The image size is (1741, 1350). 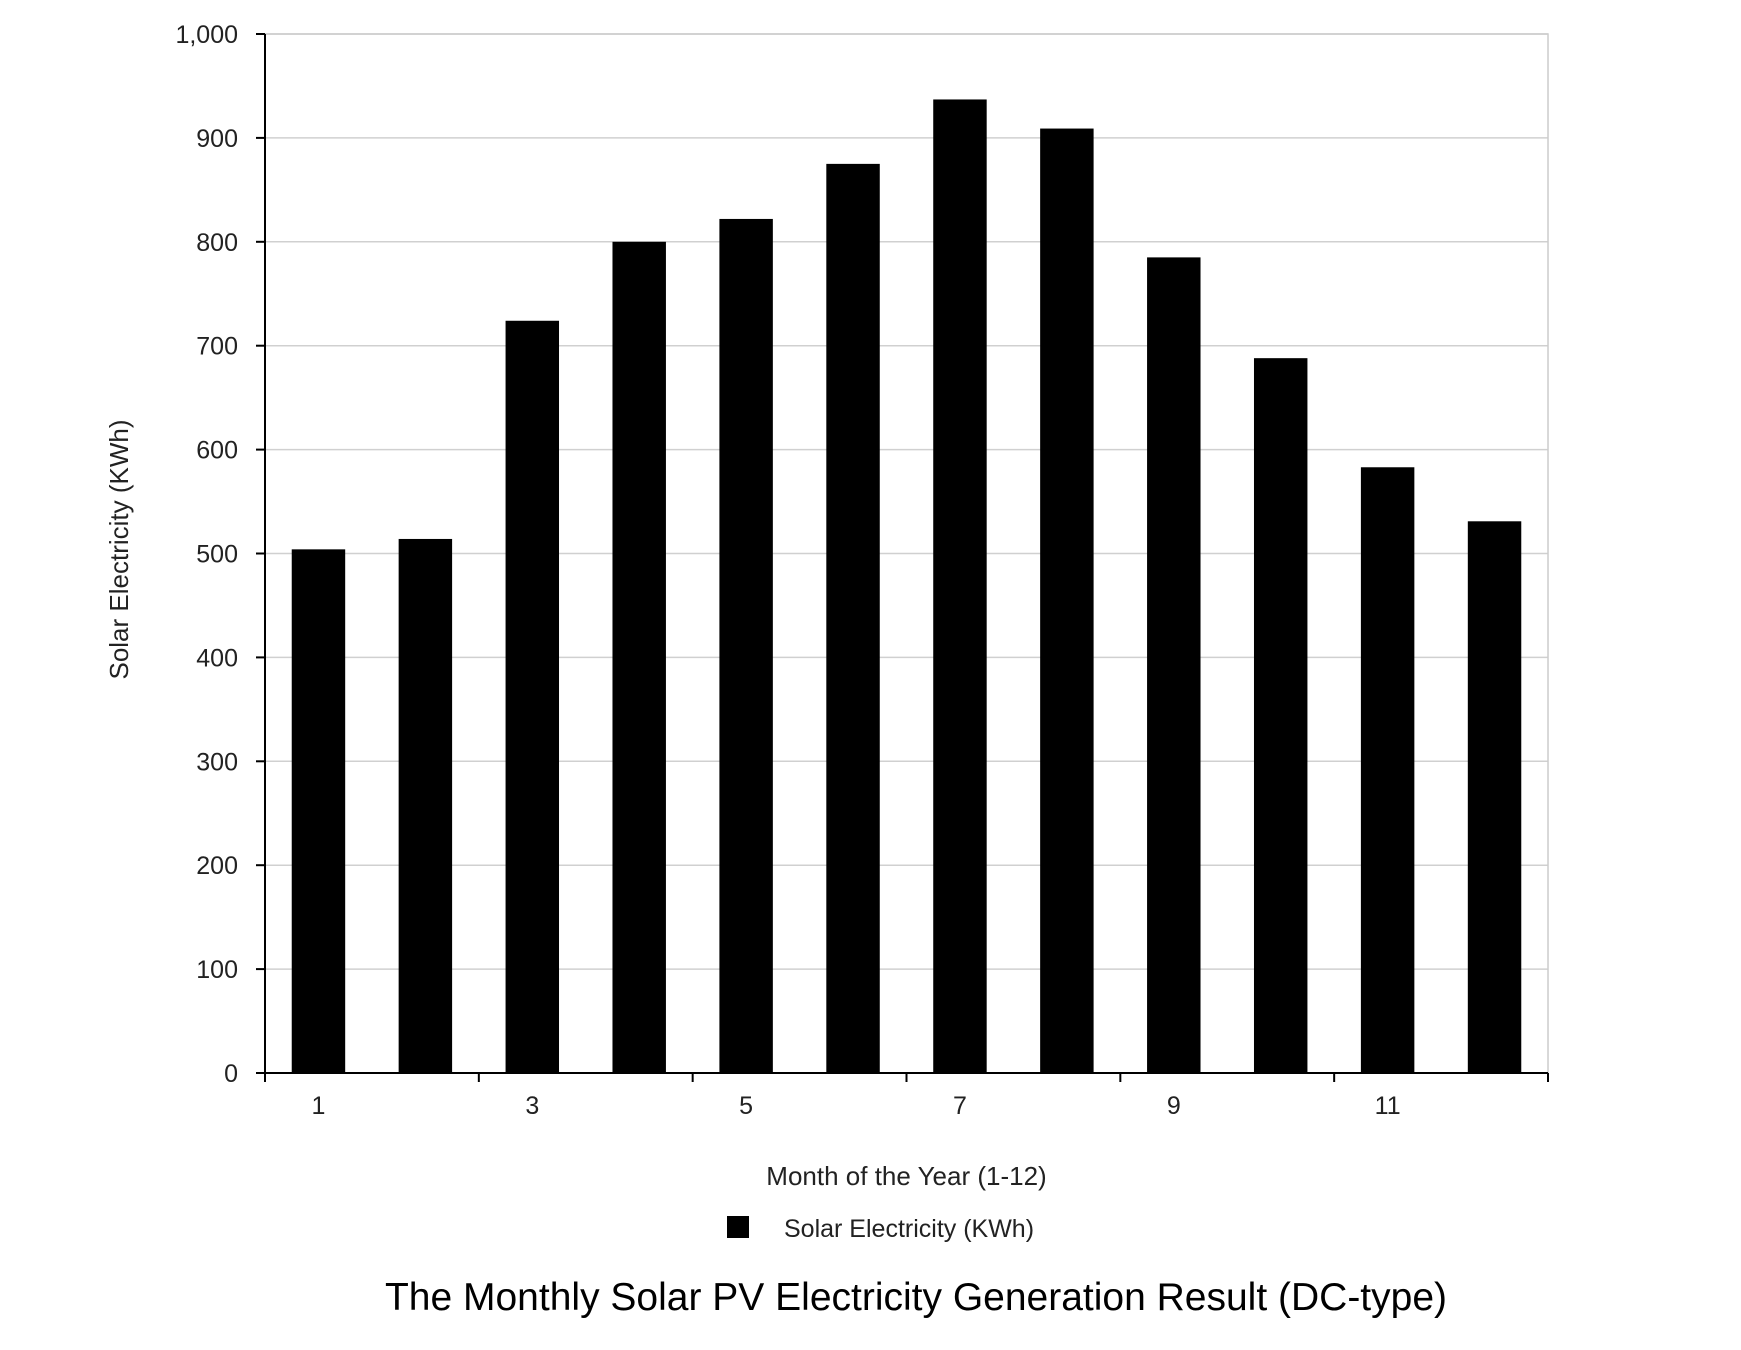 What do you see at coordinates (909, 1229) in the screenshot?
I see `legend-label: Solar Electricity (KWh)` at bounding box center [909, 1229].